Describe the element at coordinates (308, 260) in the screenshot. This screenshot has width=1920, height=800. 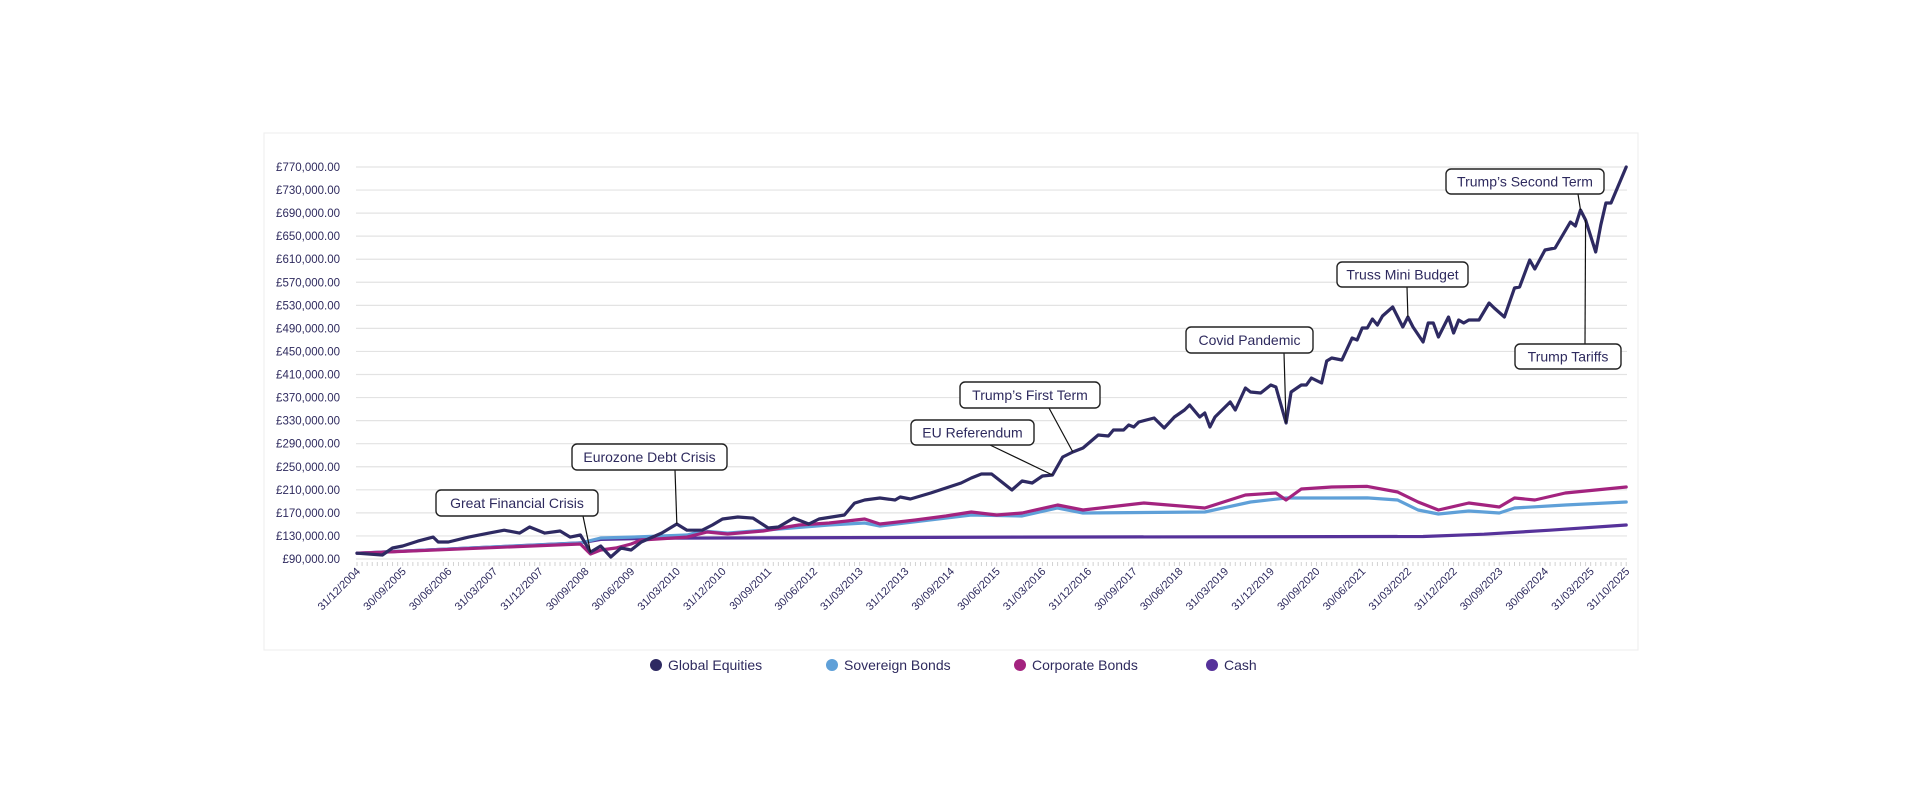
I see `y-tick-label: £610,000.00` at that location.